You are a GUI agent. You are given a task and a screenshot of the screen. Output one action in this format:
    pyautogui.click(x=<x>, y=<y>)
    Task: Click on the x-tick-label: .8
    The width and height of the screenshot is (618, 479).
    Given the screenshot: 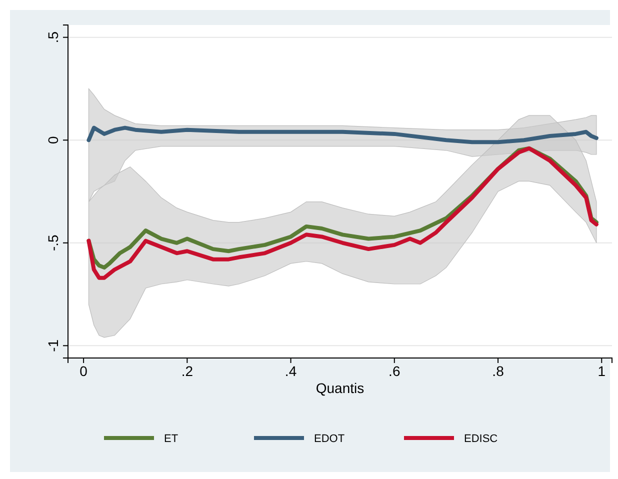 What is the action you would take?
    pyautogui.click(x=498, y=370)
    